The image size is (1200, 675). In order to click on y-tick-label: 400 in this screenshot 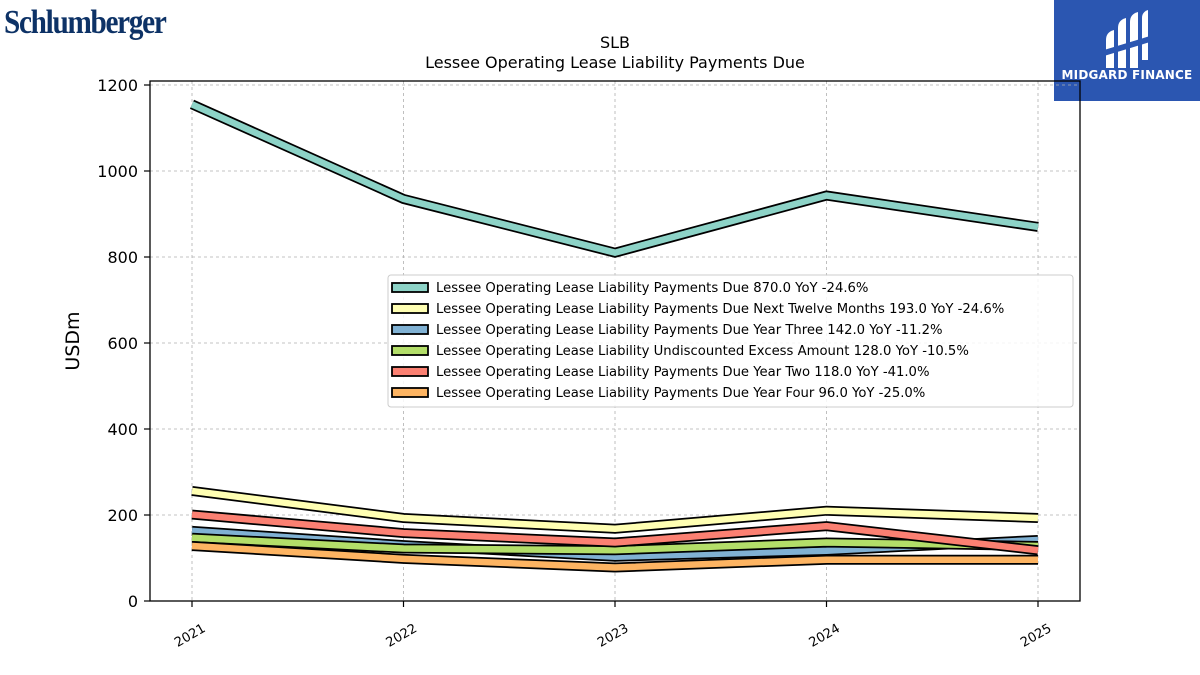, I will do `click(122, 429)`.